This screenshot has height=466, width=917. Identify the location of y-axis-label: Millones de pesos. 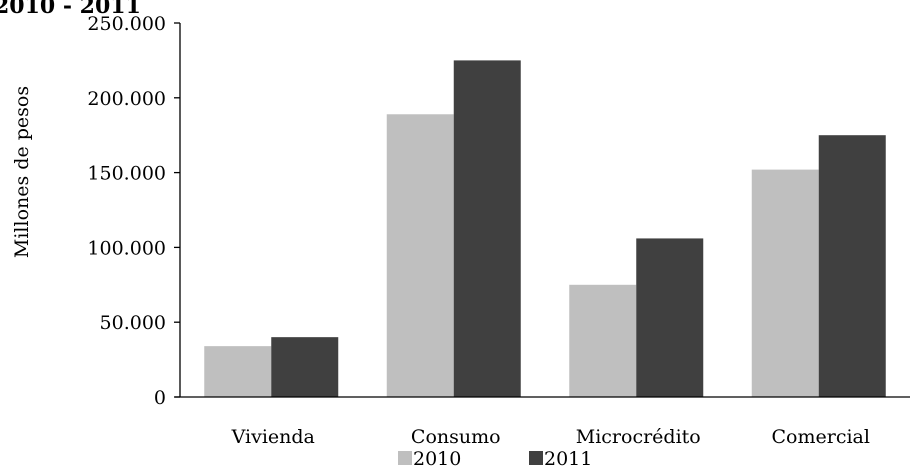
(22, 172).